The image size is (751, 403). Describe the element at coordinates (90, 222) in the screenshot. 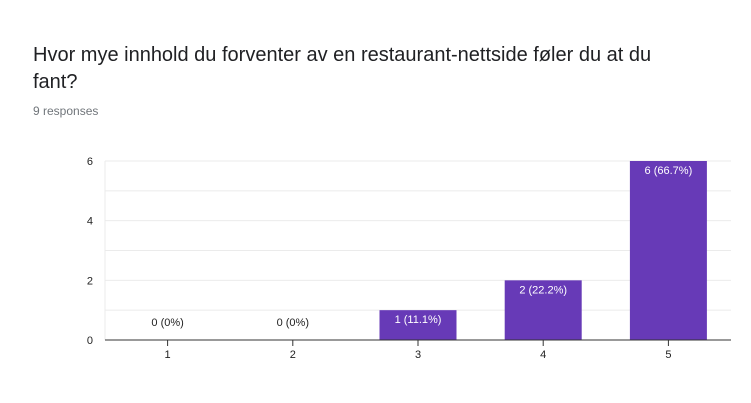

I see `y-tick-label: 4` at that location.